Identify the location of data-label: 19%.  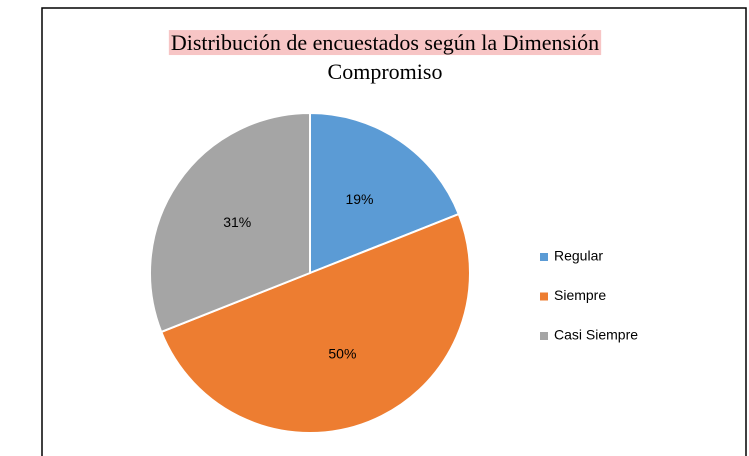
(359, 199).